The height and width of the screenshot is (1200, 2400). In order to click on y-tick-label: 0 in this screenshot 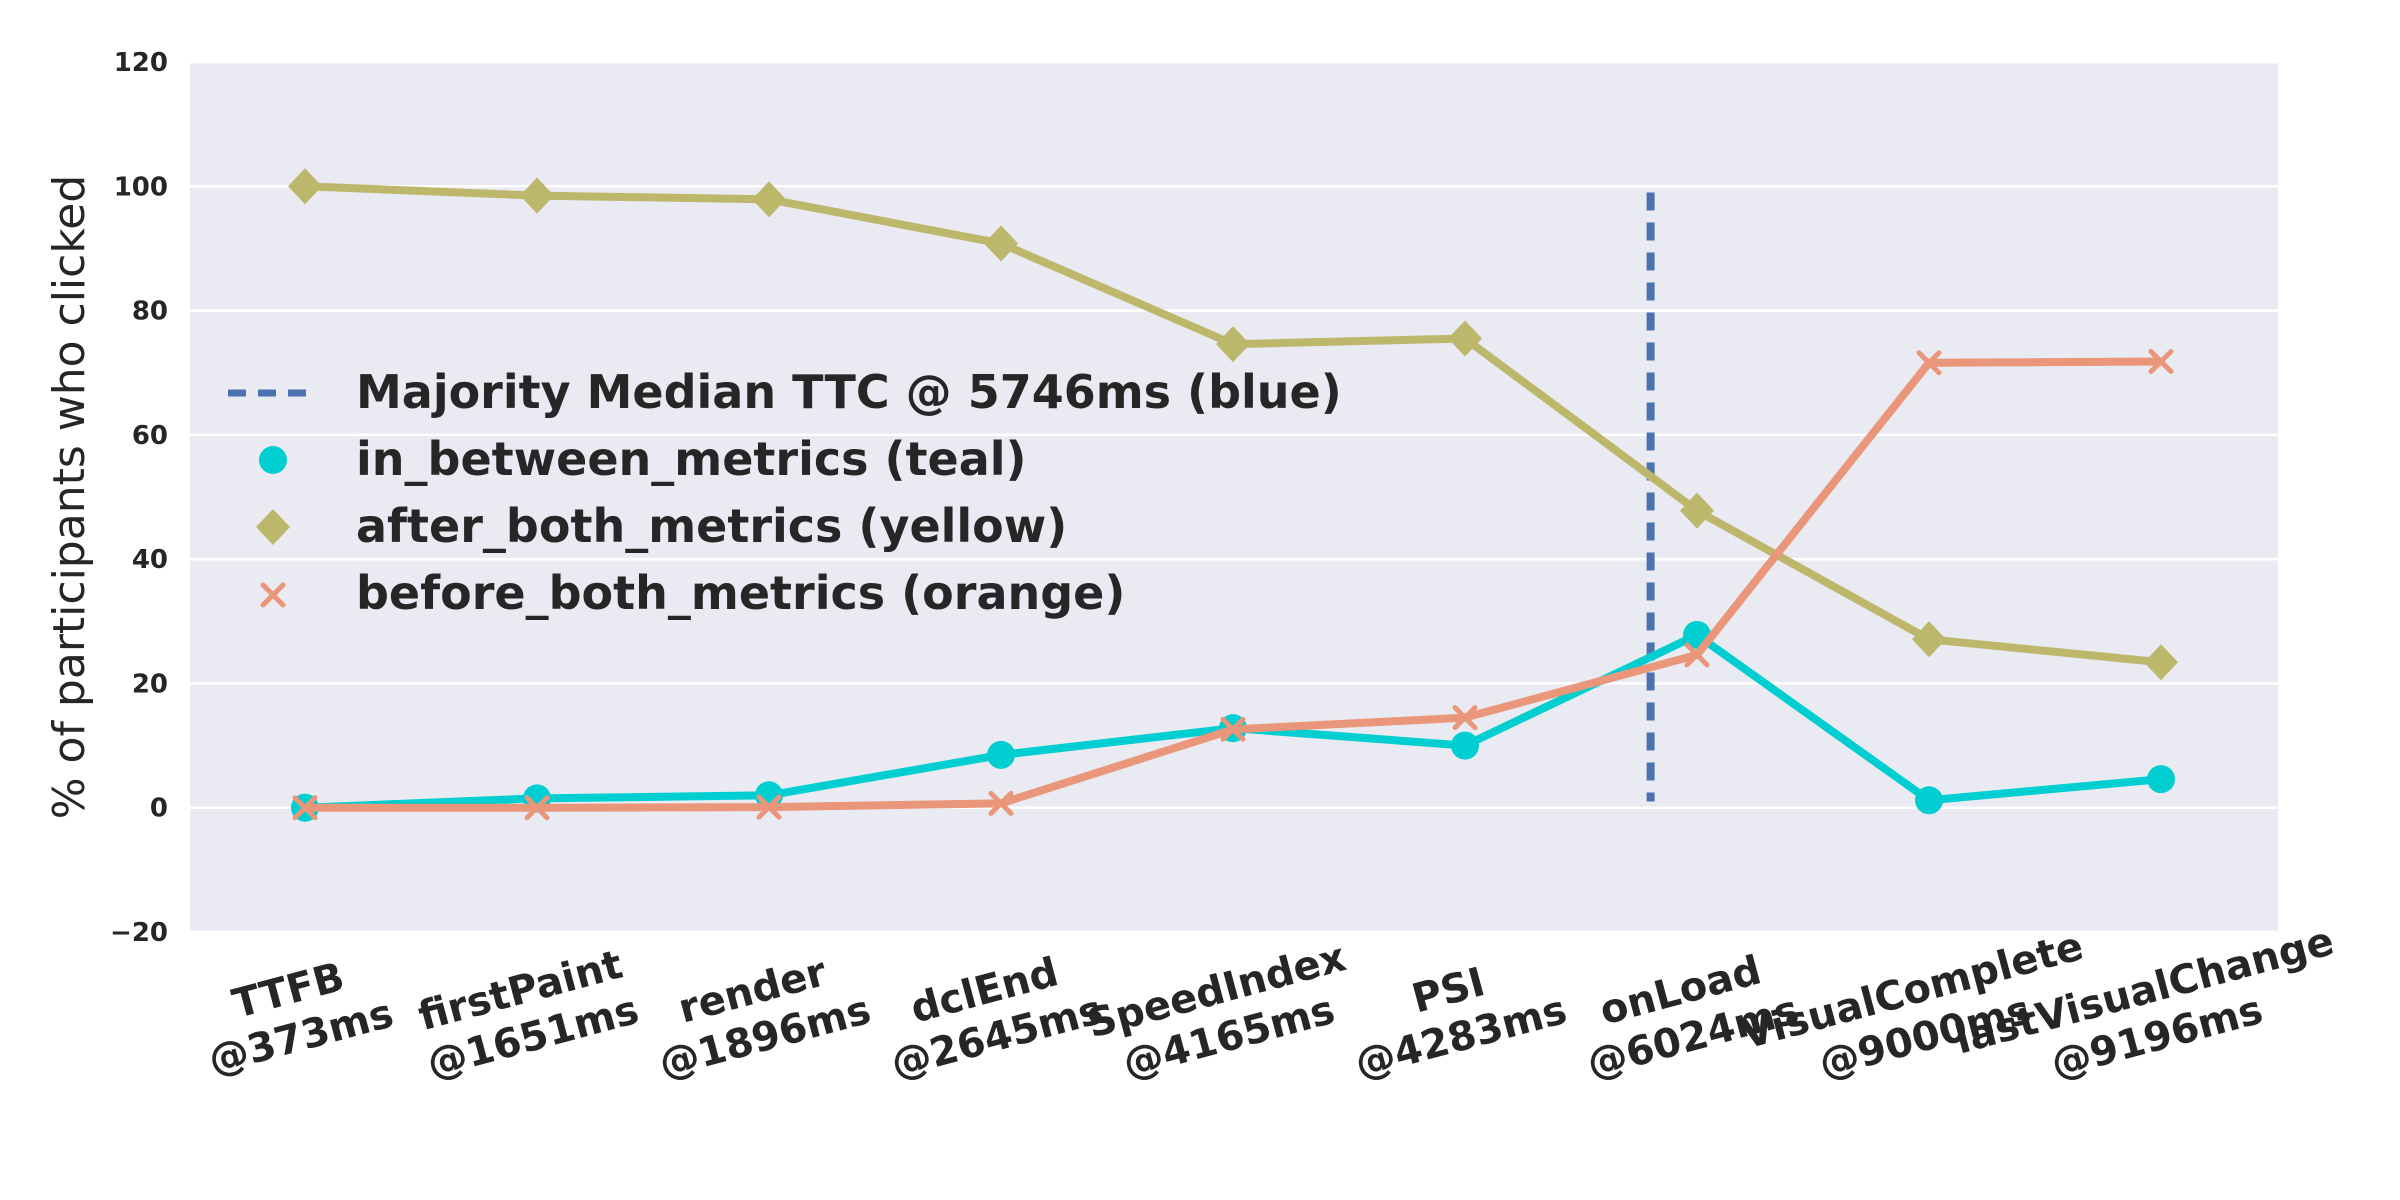, I will do `click(159, 809)`.